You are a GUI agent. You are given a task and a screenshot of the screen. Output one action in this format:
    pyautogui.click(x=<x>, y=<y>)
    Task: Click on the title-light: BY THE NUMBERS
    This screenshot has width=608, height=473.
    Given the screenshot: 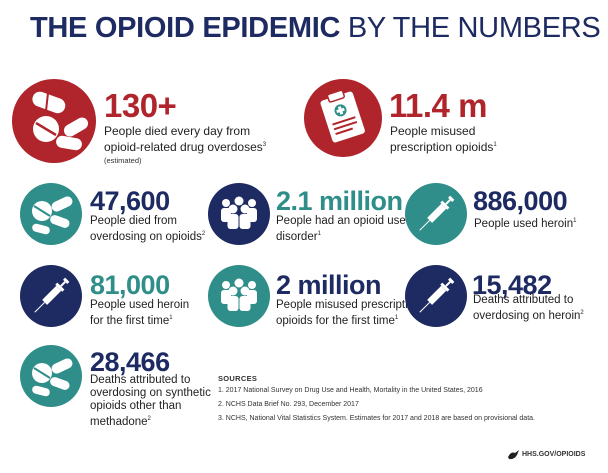 What is the action you would take?
    pyautogui.click(x=474, y=28)
    